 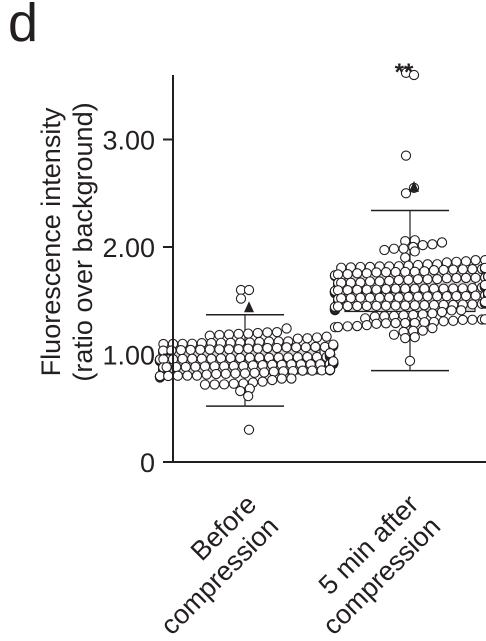 What do you see at coordinates (137, 302) in the screenshot?
I see `y-ticks: 0 1.00 2.00 3.00` at bounding box center [137, 302].